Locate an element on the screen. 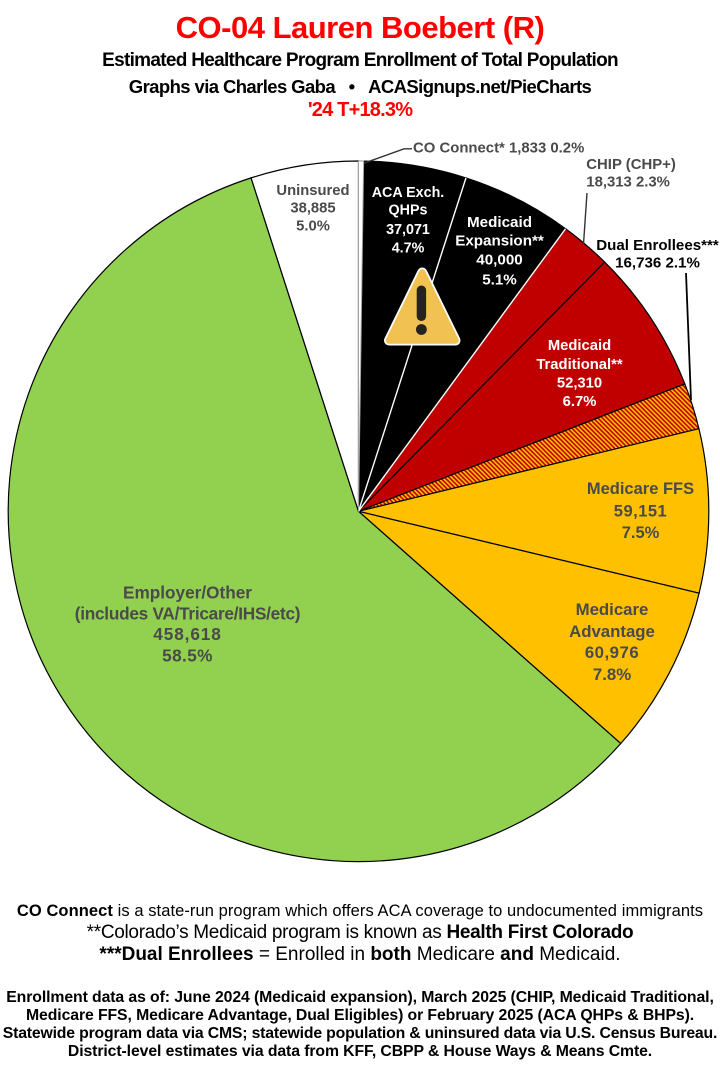 The height and width of the screenshot is (1070, 720). svg-text: 4.7% is located at coordinates (408, 249).